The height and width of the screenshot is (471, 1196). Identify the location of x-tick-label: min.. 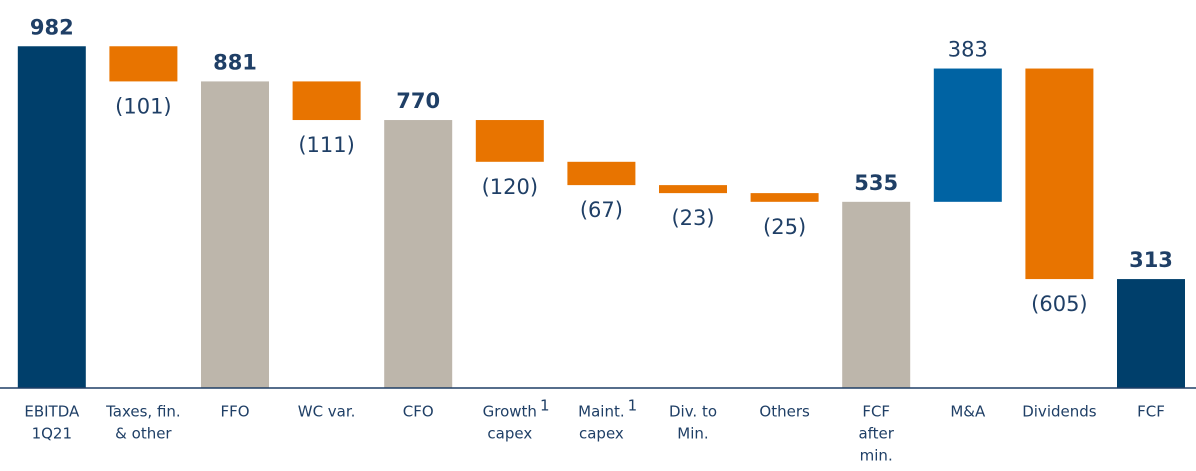
(876, 456).